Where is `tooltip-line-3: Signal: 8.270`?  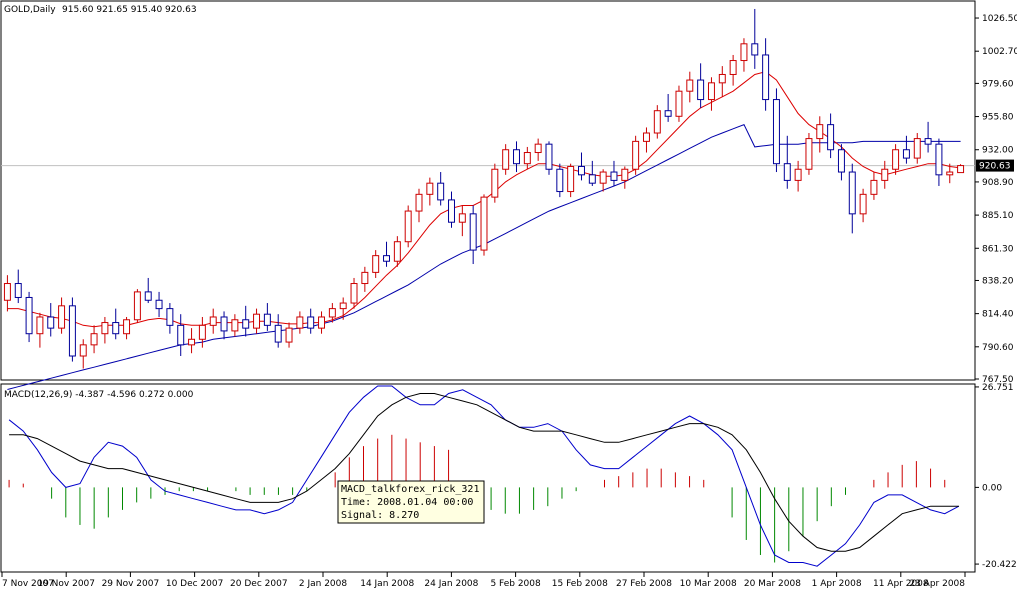 tooltip-line-3: Signal: 8.270 is located at coordinates (380, 515).